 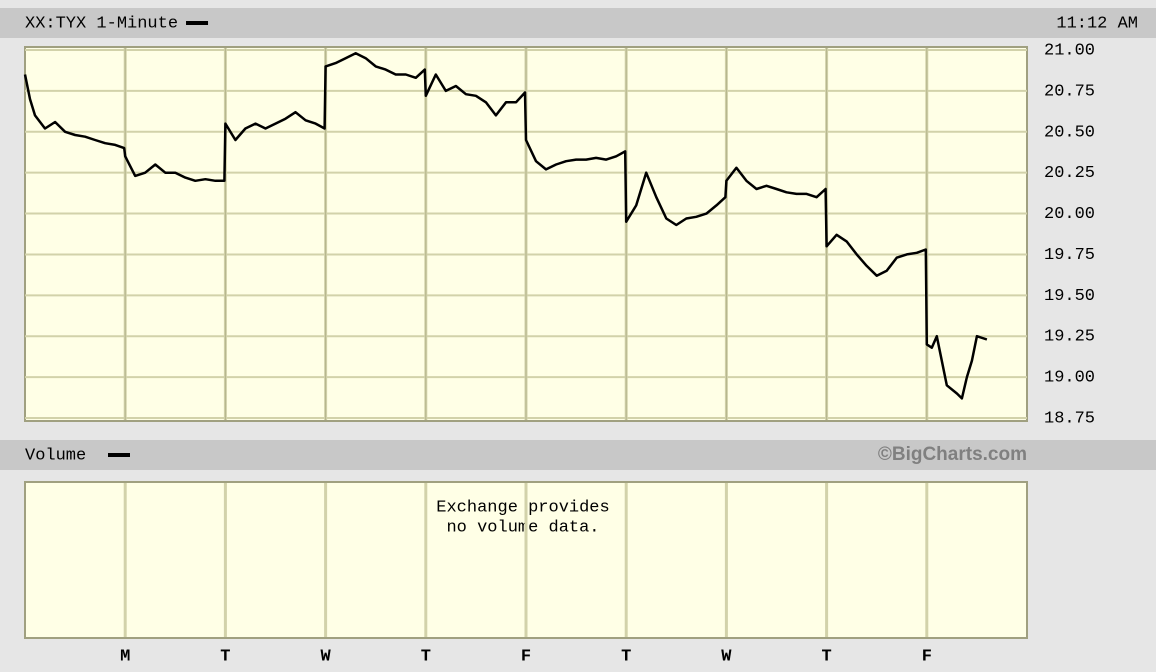 What do you see at coordinates (1069, 50) in the screenshot?
I see `y-tick-label: 21.00` at bounding box center [1069, 50].